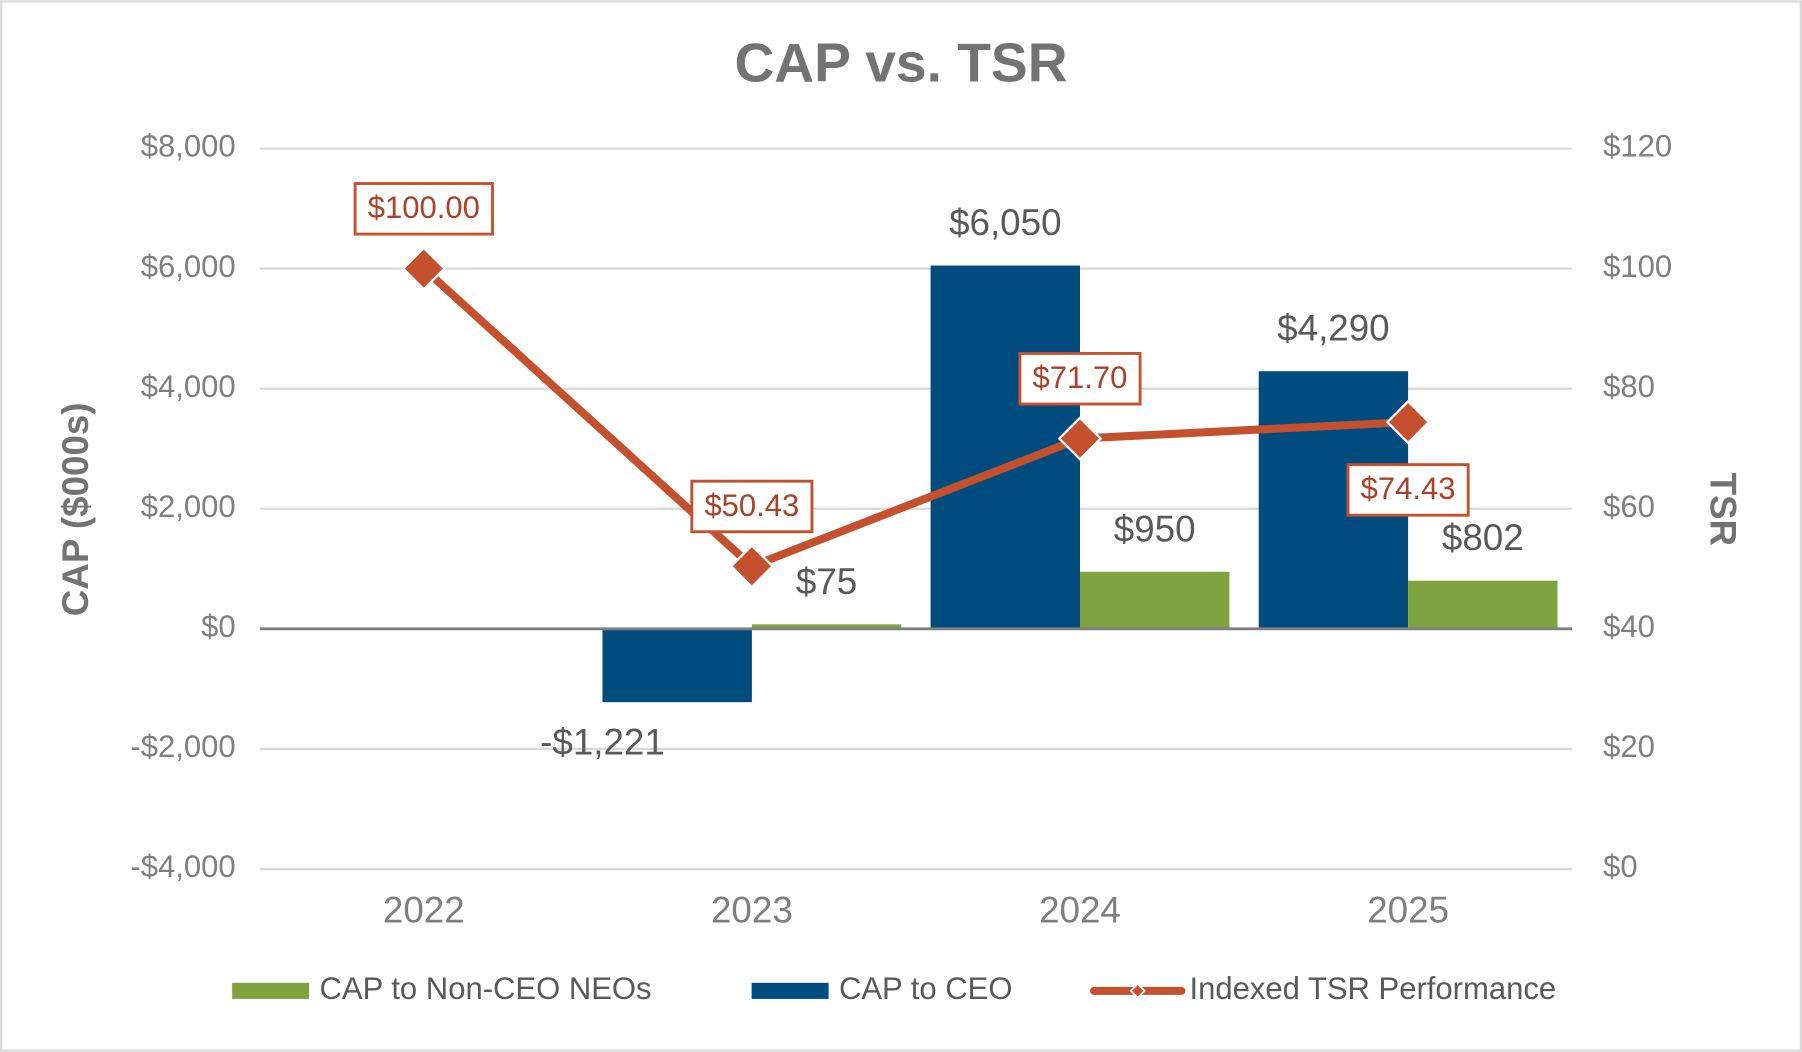  I want to click on y-tick-label: -$4,000, so click(182, 866).